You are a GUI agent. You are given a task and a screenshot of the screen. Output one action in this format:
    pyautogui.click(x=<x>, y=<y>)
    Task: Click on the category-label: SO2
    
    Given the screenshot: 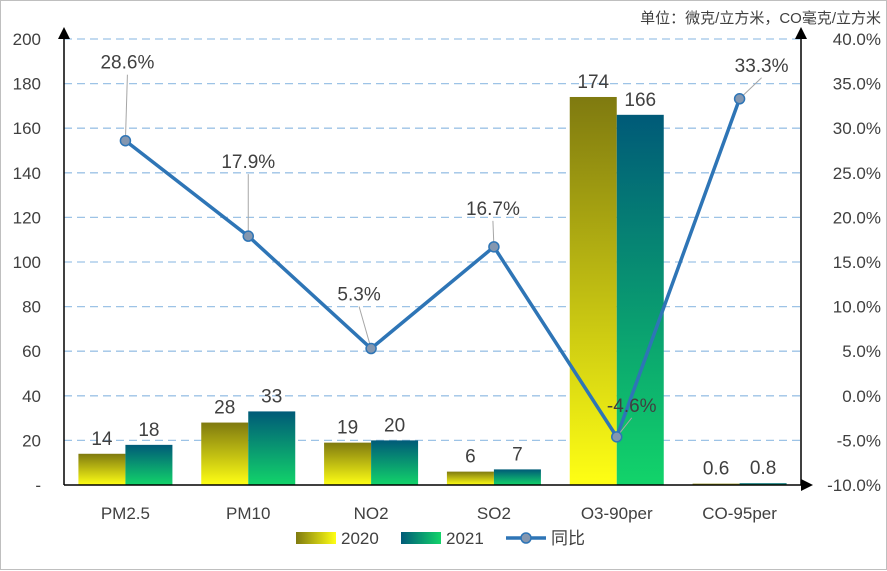 What is the action you would take?
    pyautogui.click(x=494, y=513)
    